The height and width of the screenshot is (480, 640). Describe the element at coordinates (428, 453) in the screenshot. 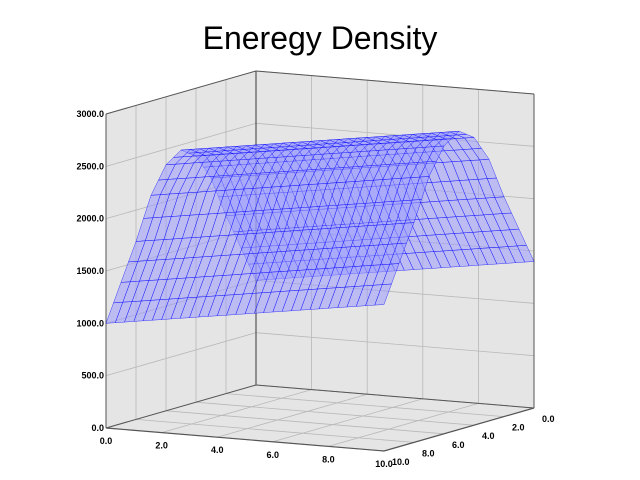

I see `x-tick-label: 8.0` at that location.